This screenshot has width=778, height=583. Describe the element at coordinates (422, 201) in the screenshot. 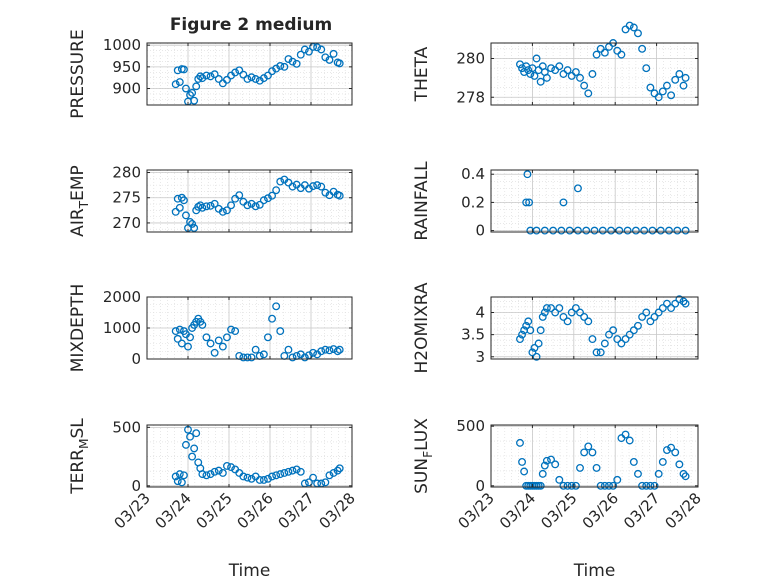

I see `y-axis-label: RAINFALL` at that location.